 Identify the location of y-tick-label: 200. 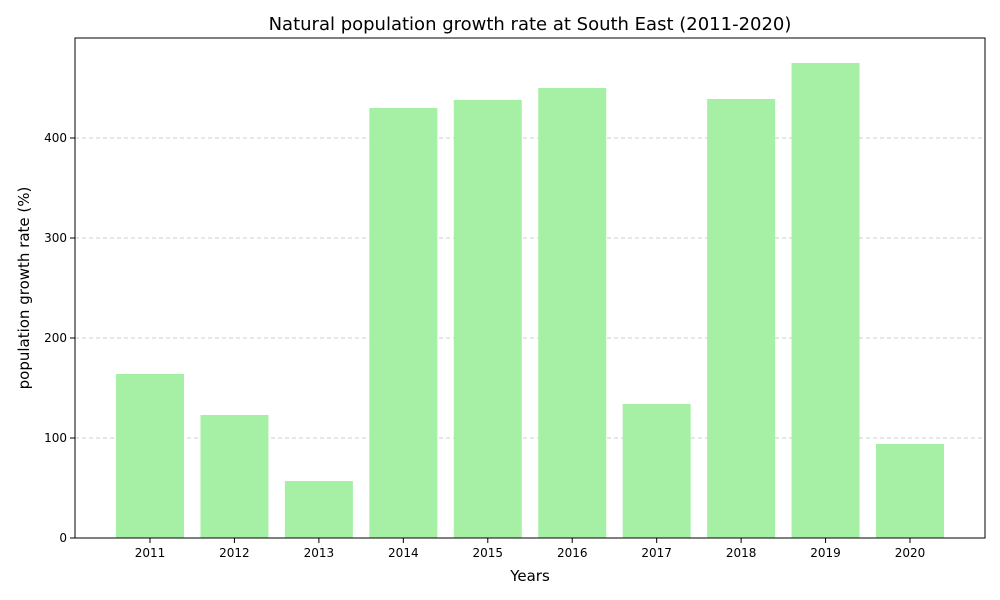
(55, 338).